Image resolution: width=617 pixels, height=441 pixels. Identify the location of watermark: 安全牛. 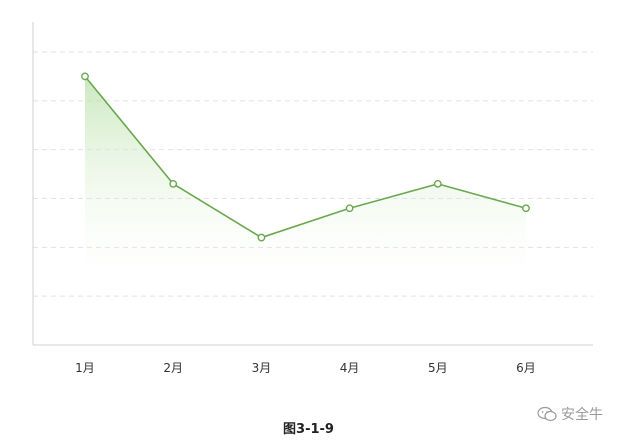
(570, 414).